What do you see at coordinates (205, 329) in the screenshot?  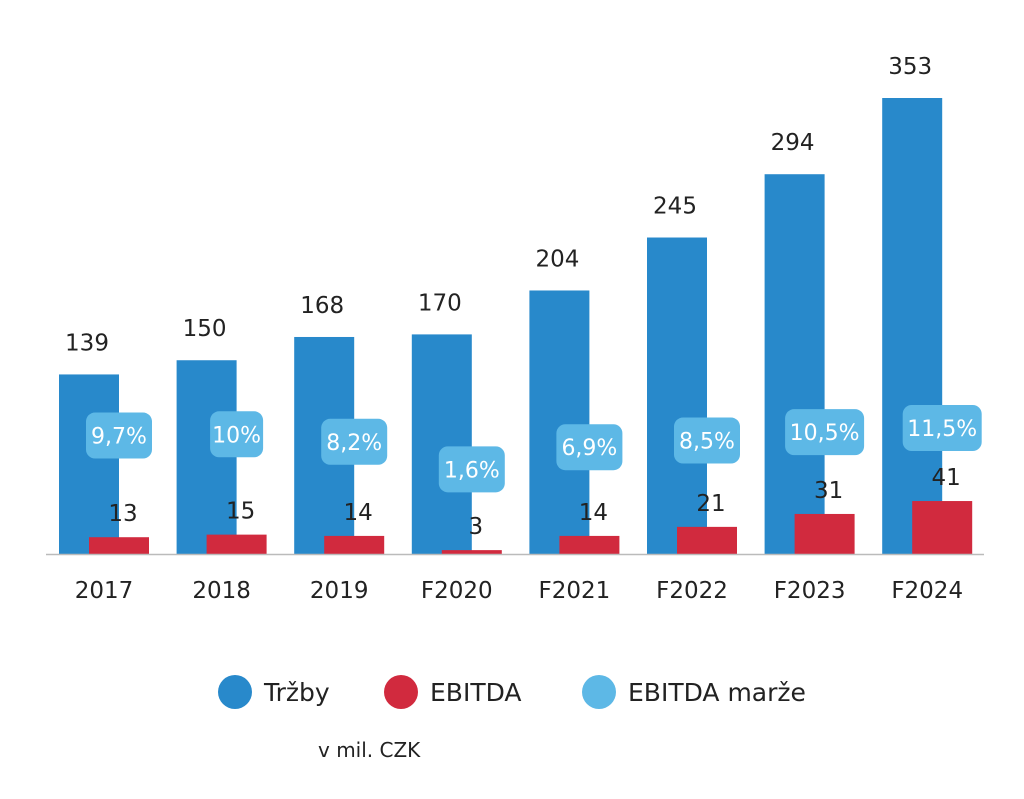 I see `revenue-value-label: 150` at bounding box center [205, 329].